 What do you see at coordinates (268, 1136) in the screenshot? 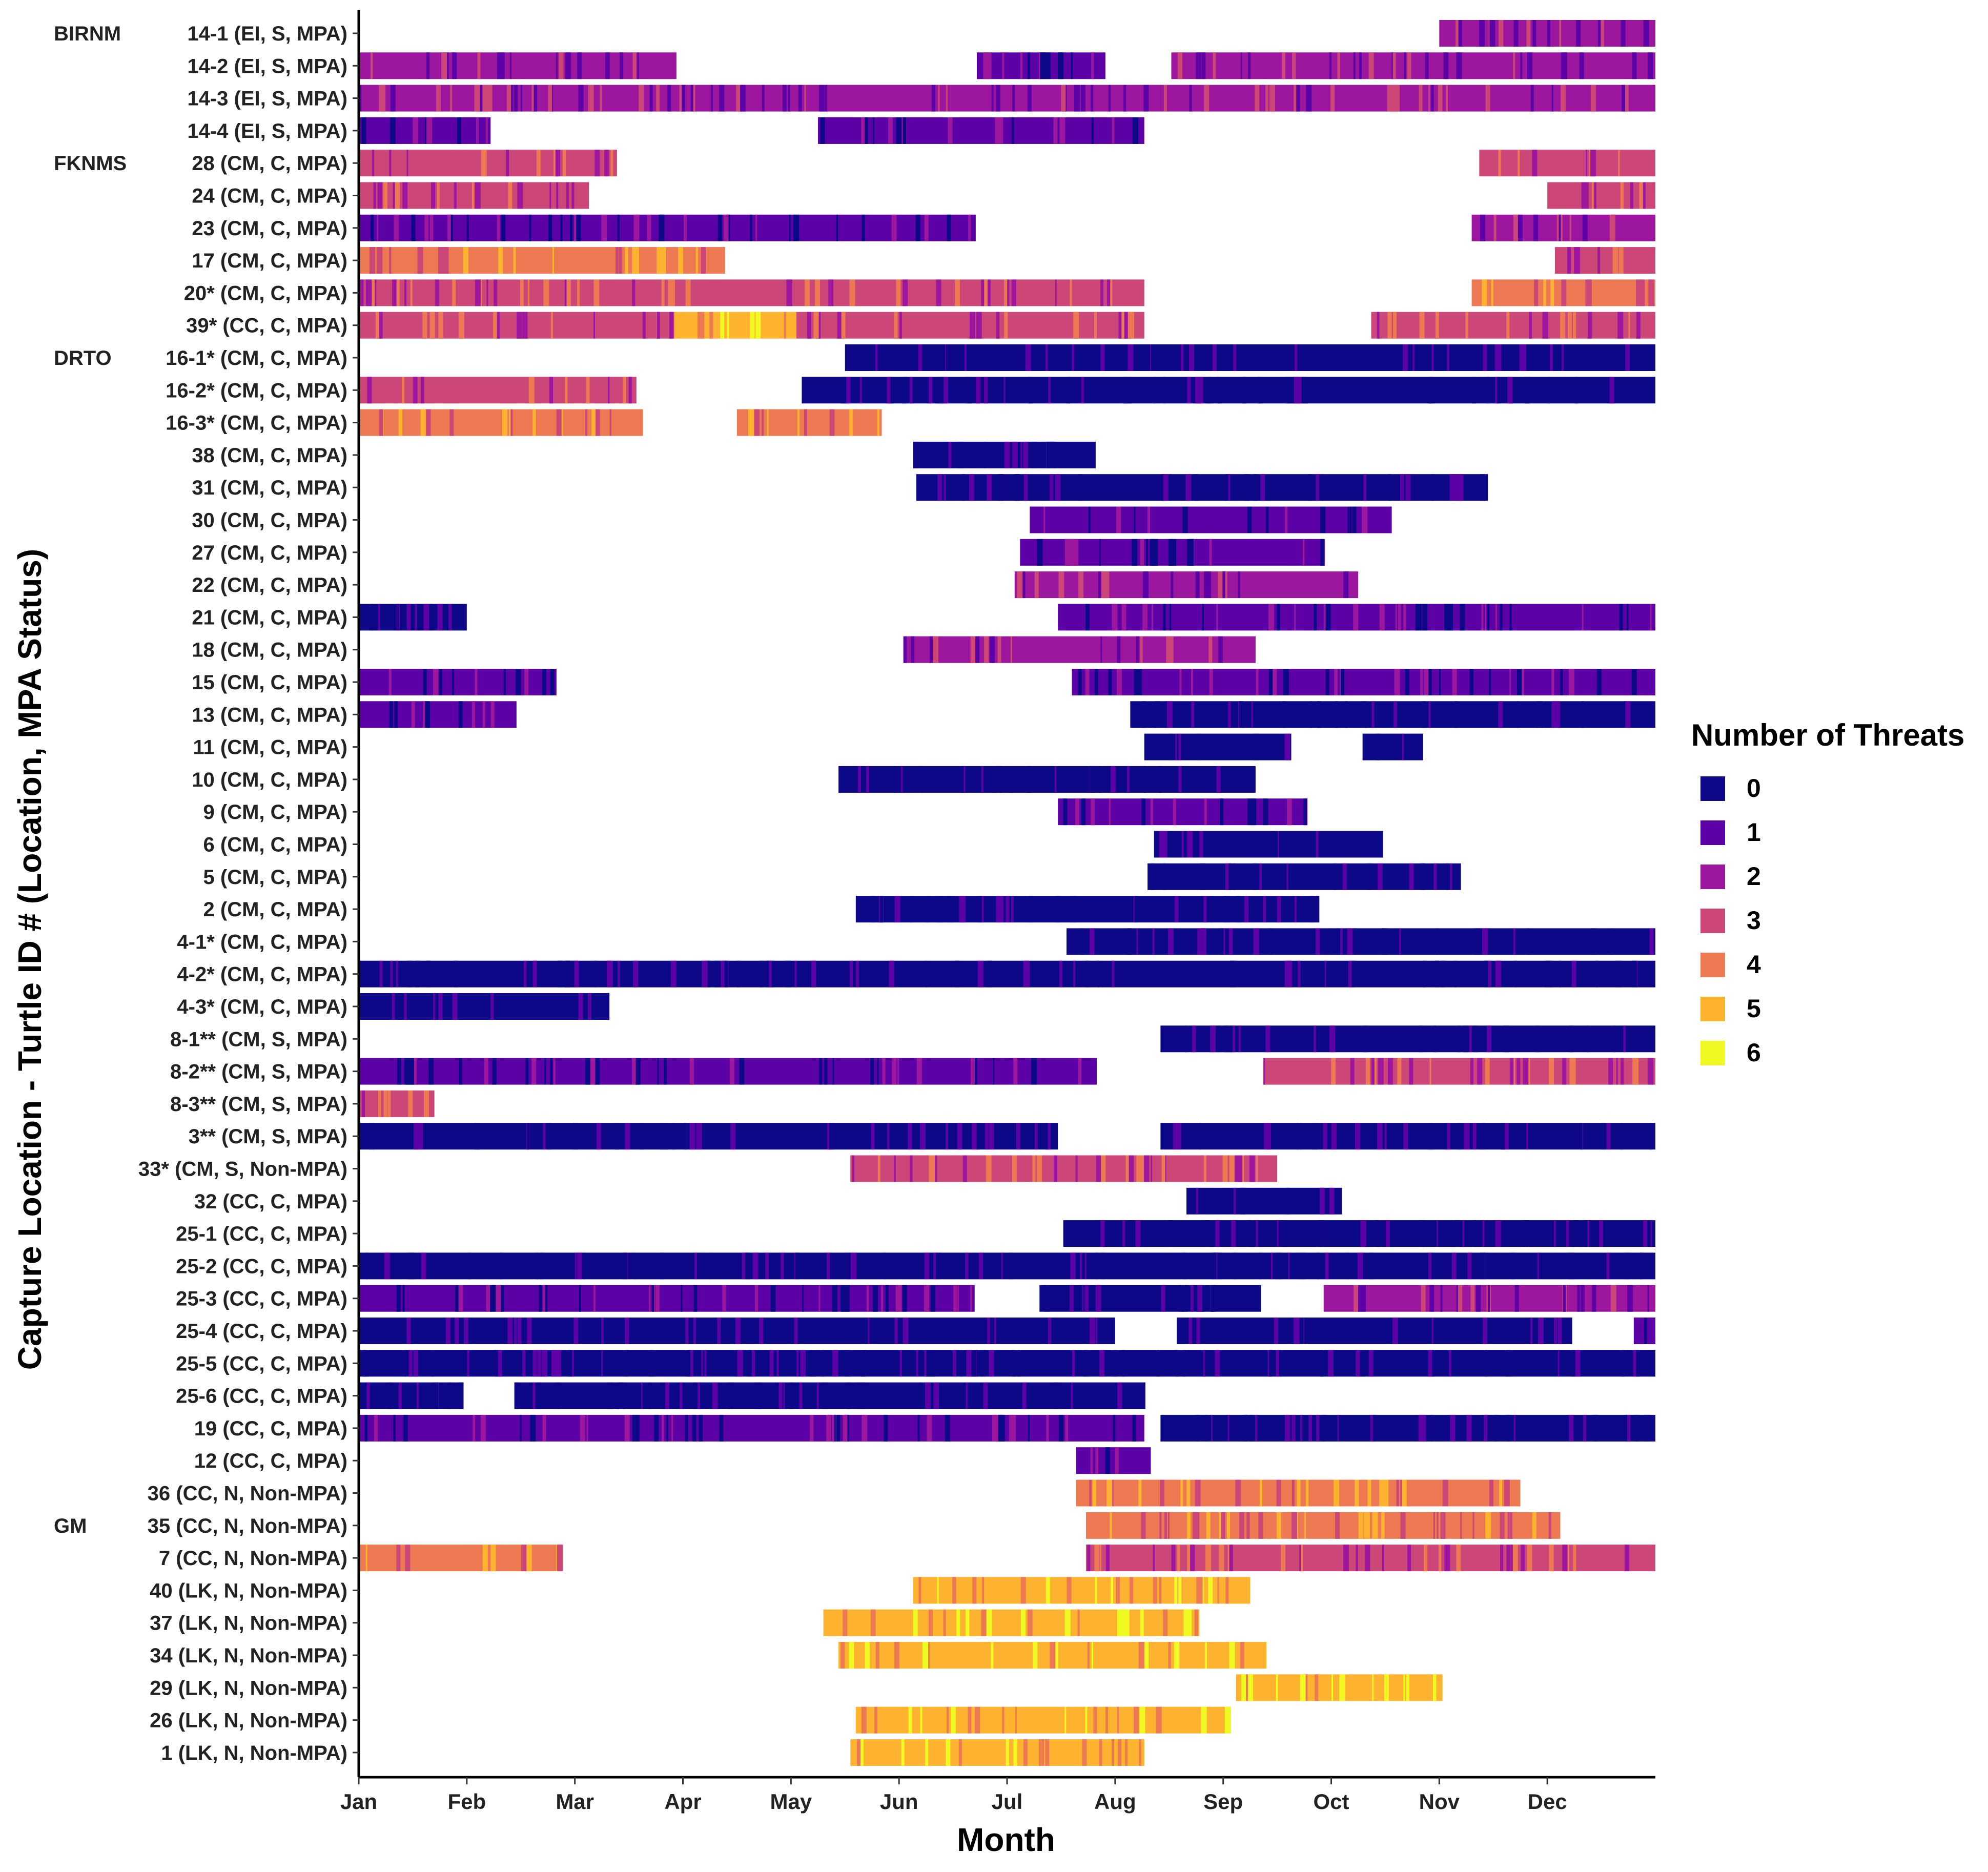
I see `y-tick-label: 3** (CM, S, MPA)` at bounding box center [268, 1136].